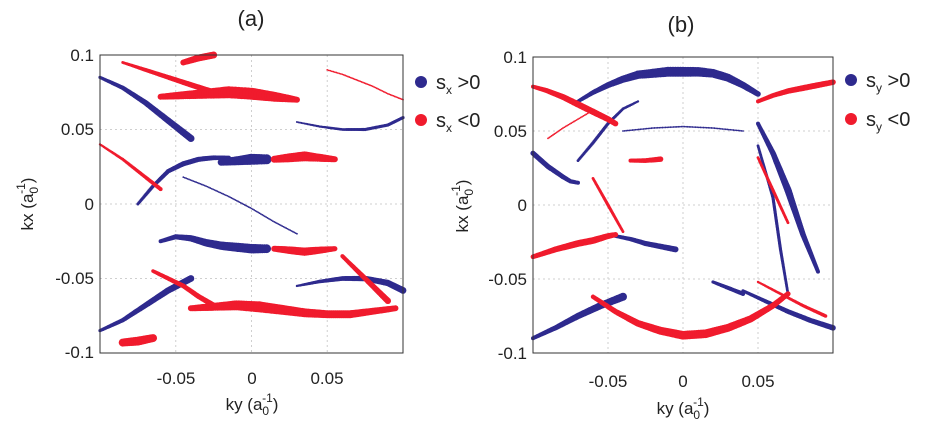 The width and height of the screenshot is (939, 429). I want to click on panel-a-ytick-label: 0, so click(89, 204).